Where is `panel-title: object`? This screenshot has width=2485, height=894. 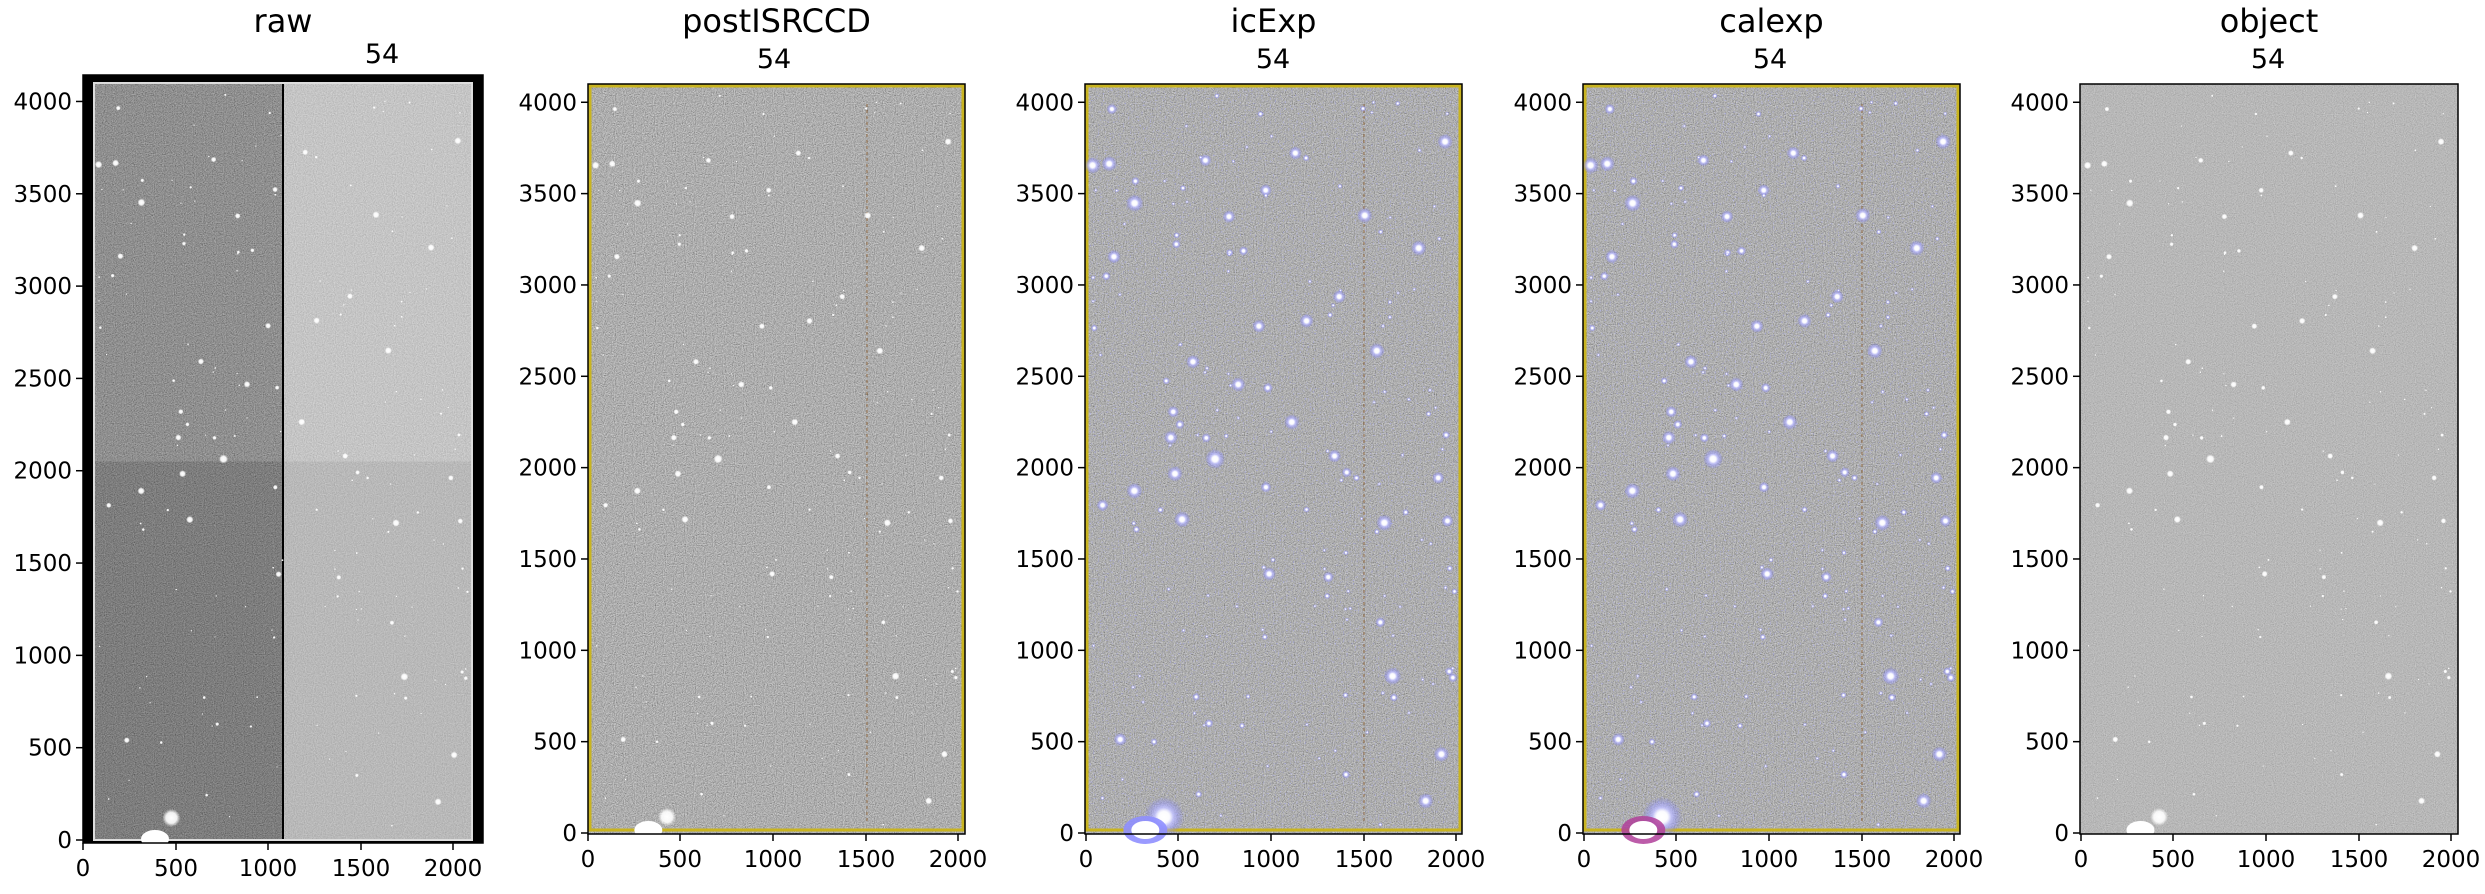 panel-title: object is located at coordinates (2269, 21).